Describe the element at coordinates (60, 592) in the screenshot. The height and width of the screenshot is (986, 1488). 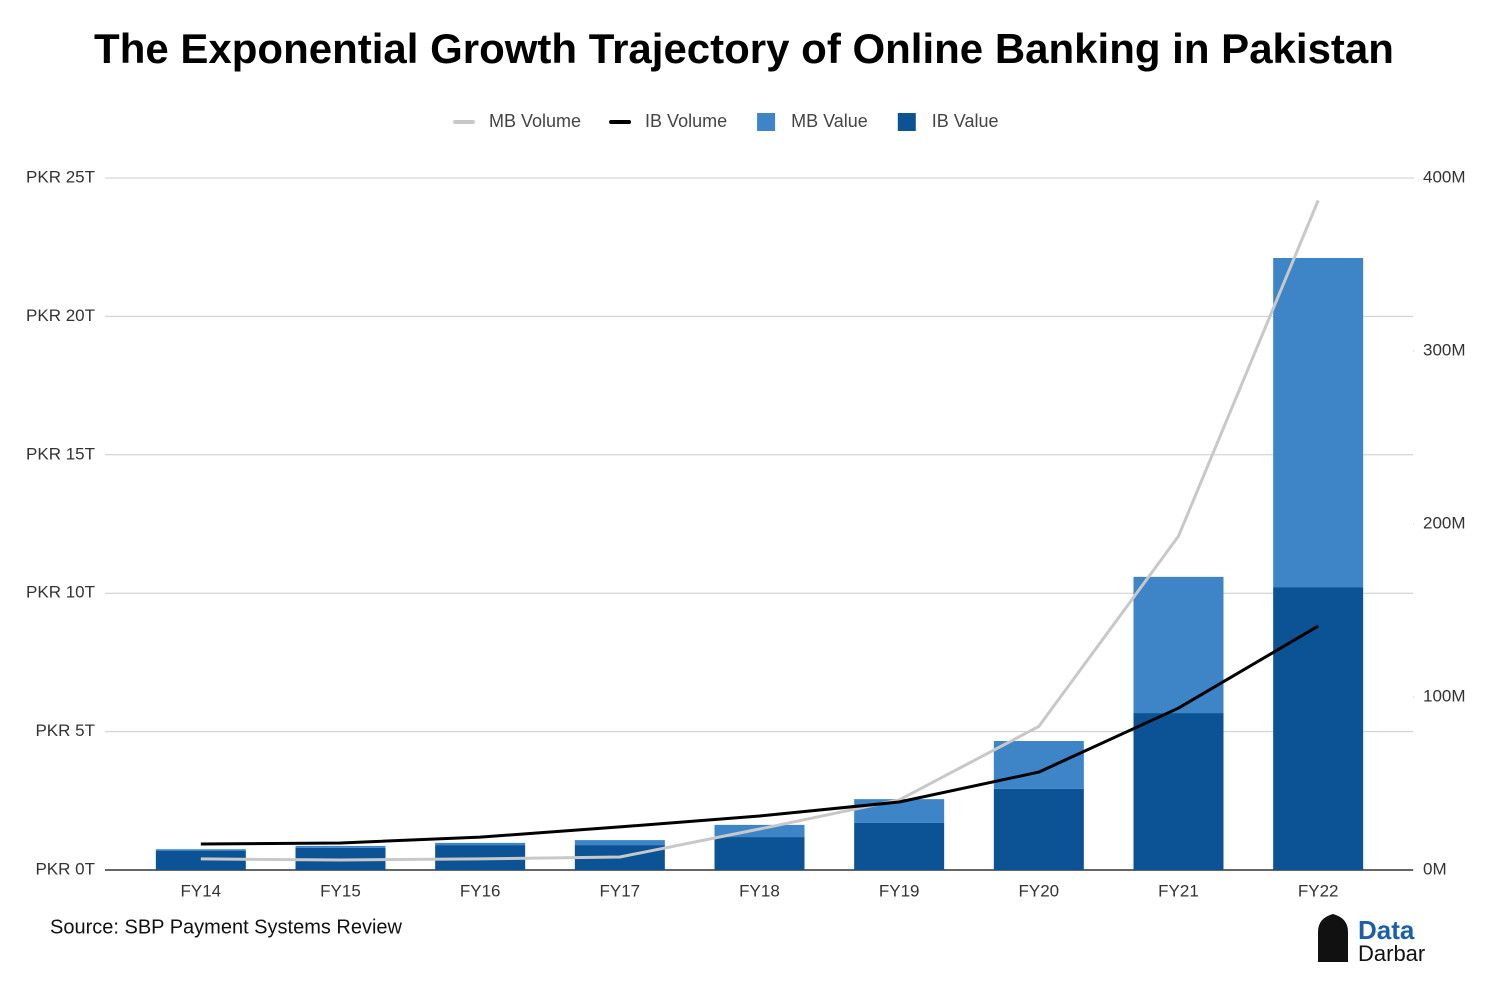
I see `y-tick-label: PKR 10T` at that location.